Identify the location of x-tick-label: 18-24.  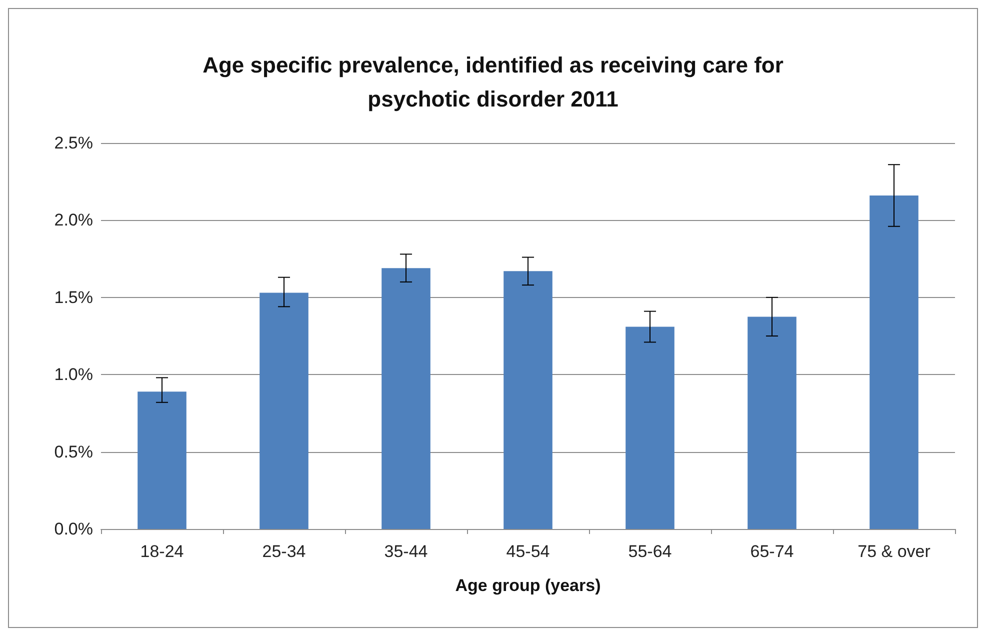
(162, 551).